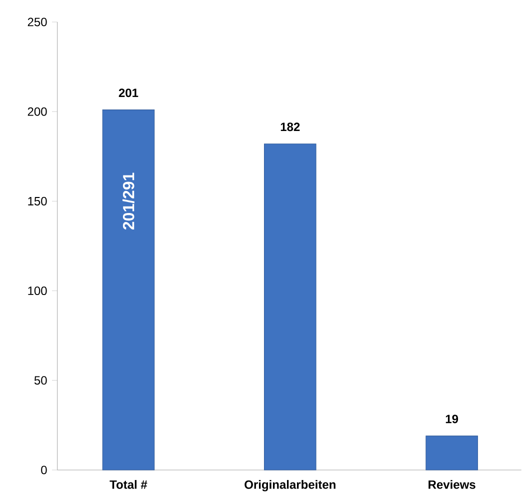 The image size is (522, 502). What do you see at coordinates (128, 93) in the screenshot?
I see `data-label: 201` at bounding box center [128, 93].